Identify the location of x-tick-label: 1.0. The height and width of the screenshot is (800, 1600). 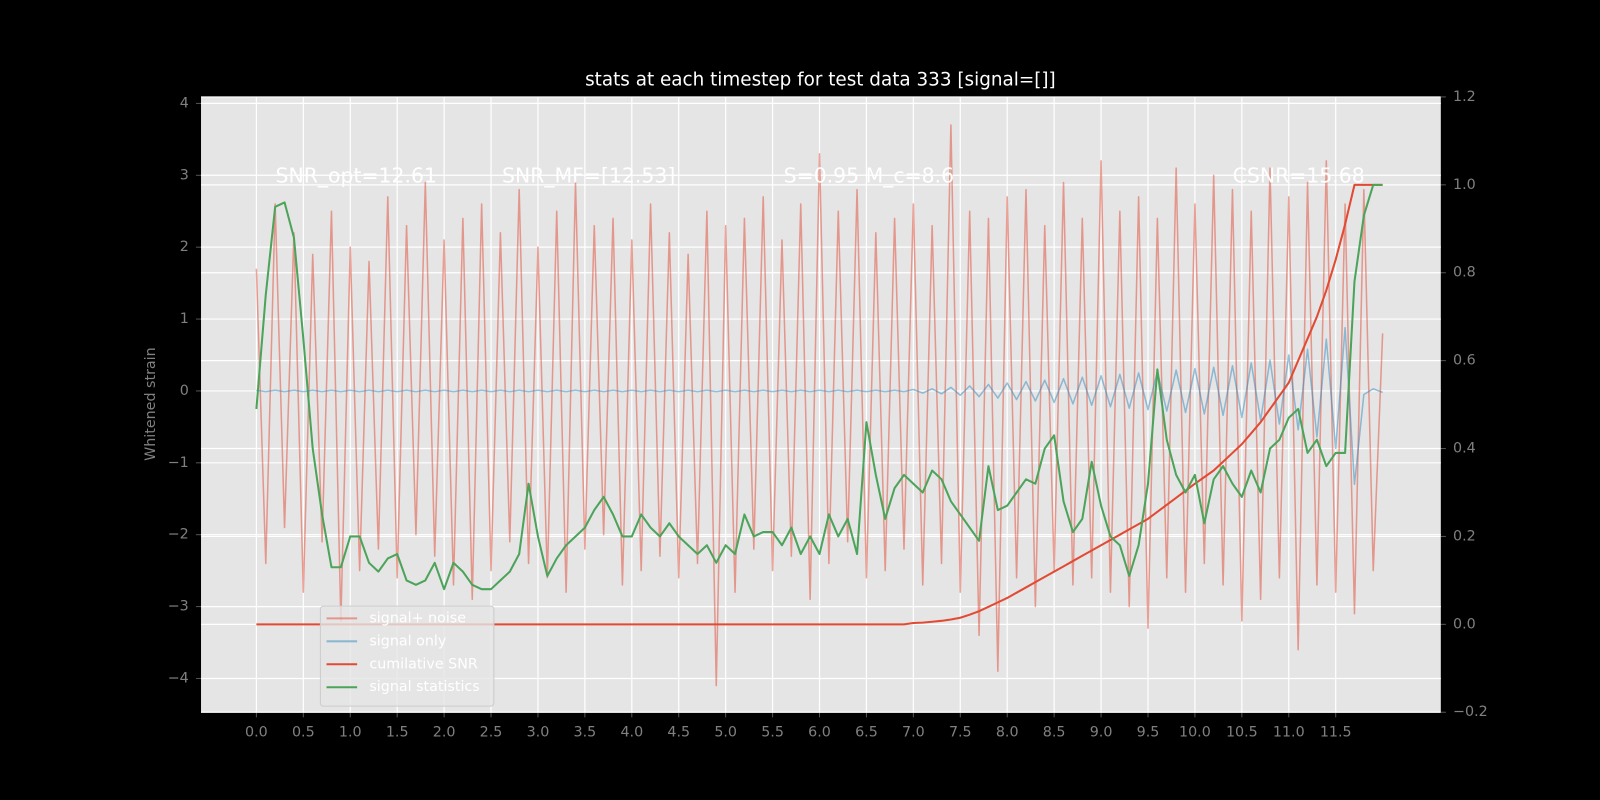
(350, 733).